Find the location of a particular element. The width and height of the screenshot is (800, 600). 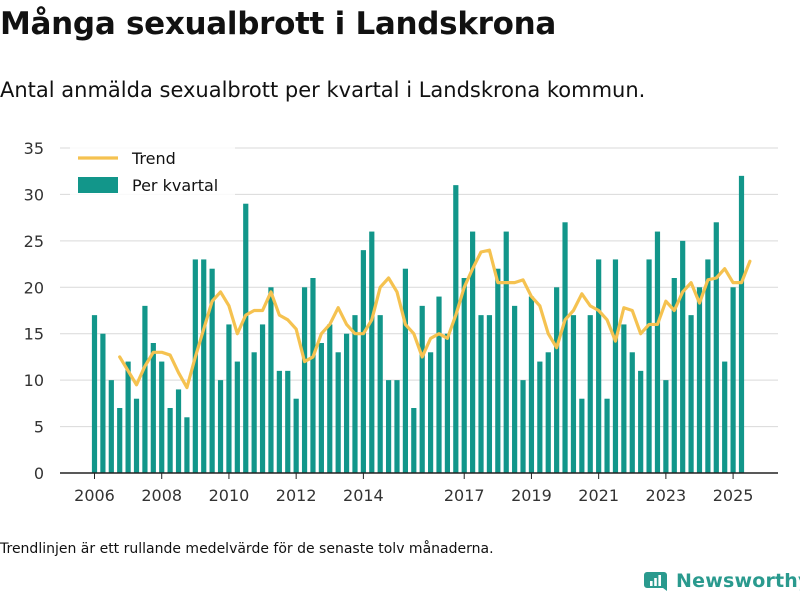

x-tick-label: 2019 is located at coordinates (531, 495).